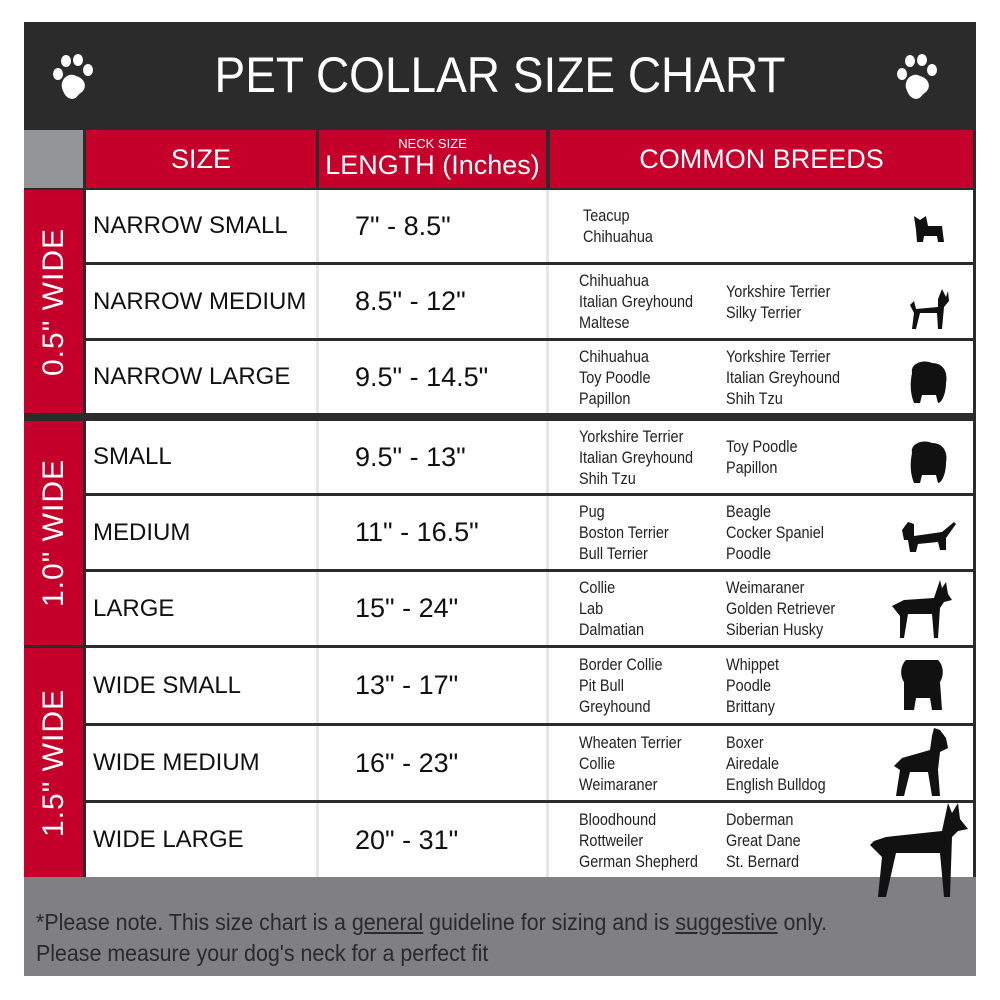 This screenshot has width=1000, height=1000. Describe the element at coordinates (53, 301) in the screenshot. I see `width-group-label: 0.5" WIDE` at that location.